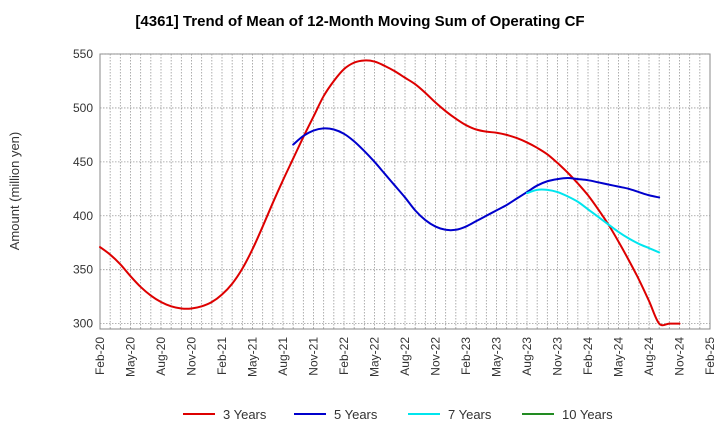  I want to click on y-tick-label: 400, so click(83, 216).